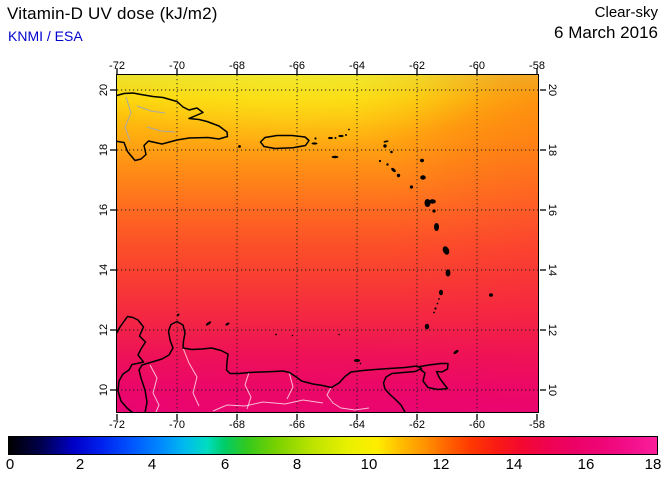  What do you see at coordinates (477, 425) in the screenshot?
I see `lon-tick-label-bottom: -60` at bounding box center [477, 425].